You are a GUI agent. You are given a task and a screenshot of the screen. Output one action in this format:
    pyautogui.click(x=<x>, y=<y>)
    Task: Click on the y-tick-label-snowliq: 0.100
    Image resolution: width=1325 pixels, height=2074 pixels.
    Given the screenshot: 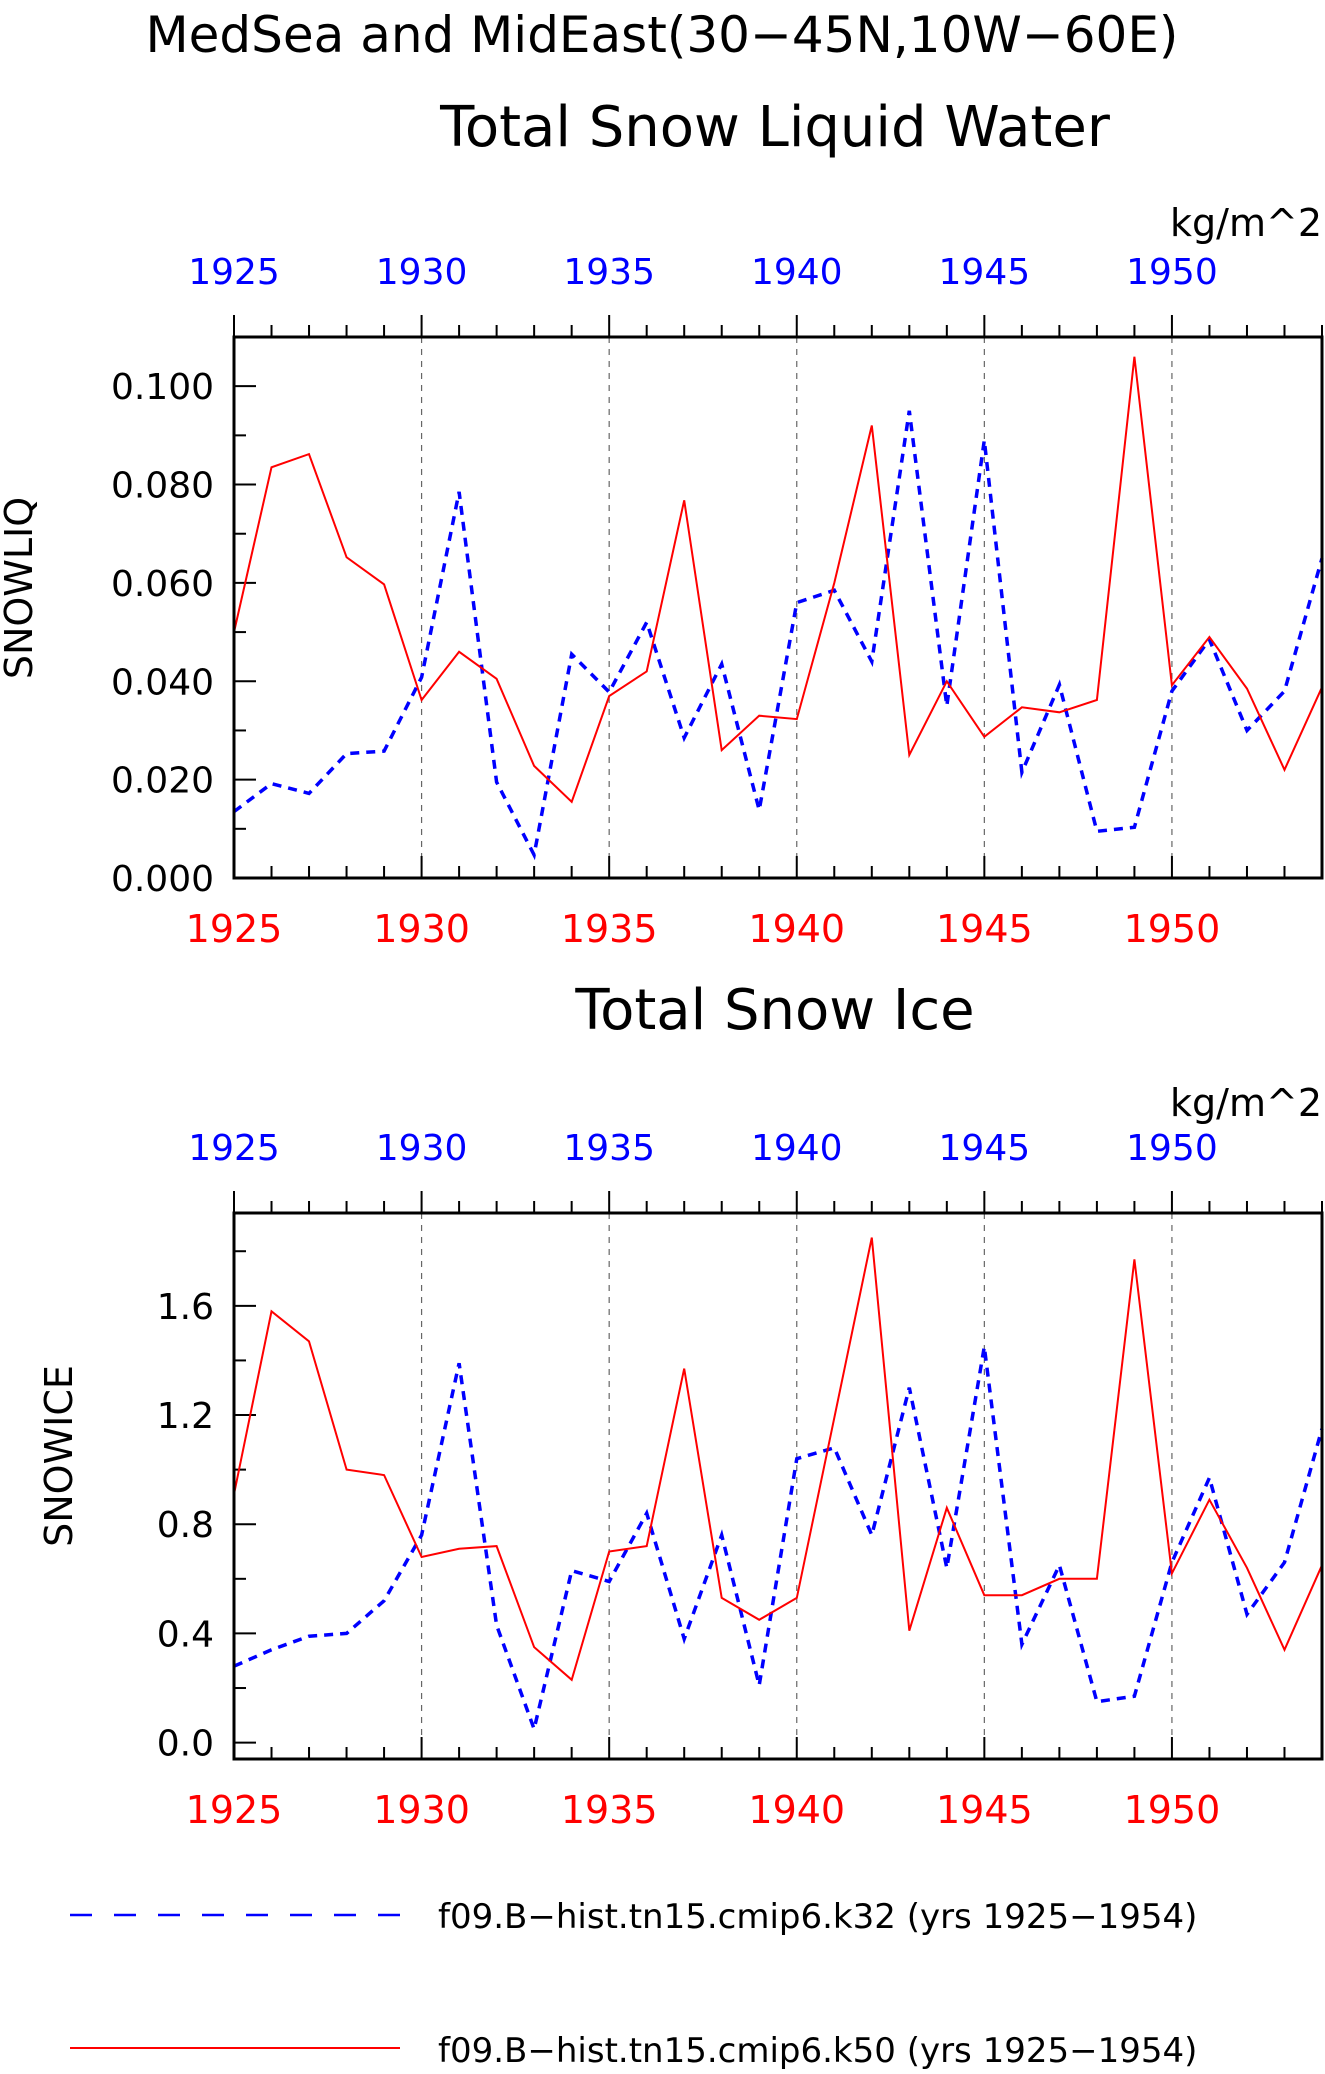 What is the action you would take?
    pyautogui.click(x=162, y=387)
    